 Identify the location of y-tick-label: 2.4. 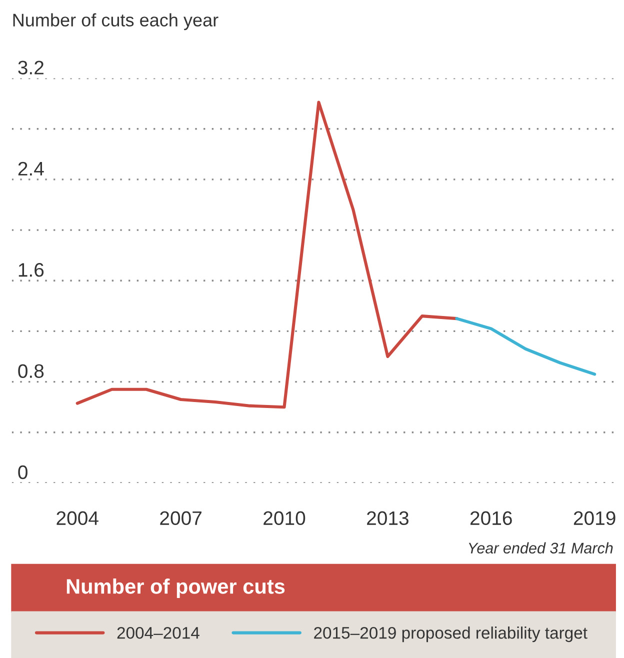
(31, 169).